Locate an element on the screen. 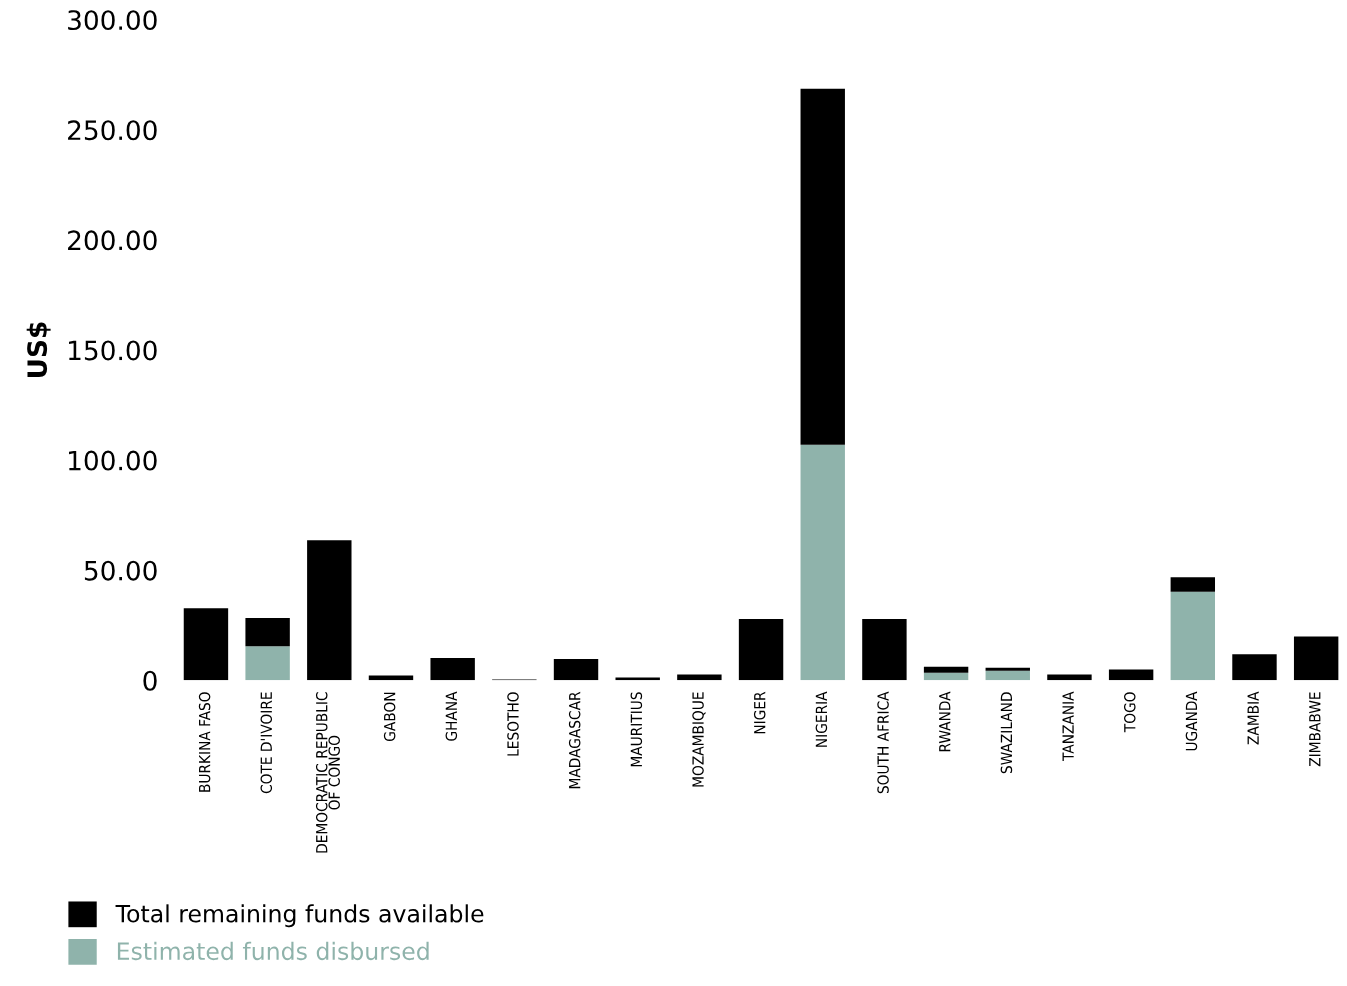 Image resolution: width=1347 pixels, height=986 pixels. x-tick-label: MADAGASCAR is located at coordinates (574, 740).